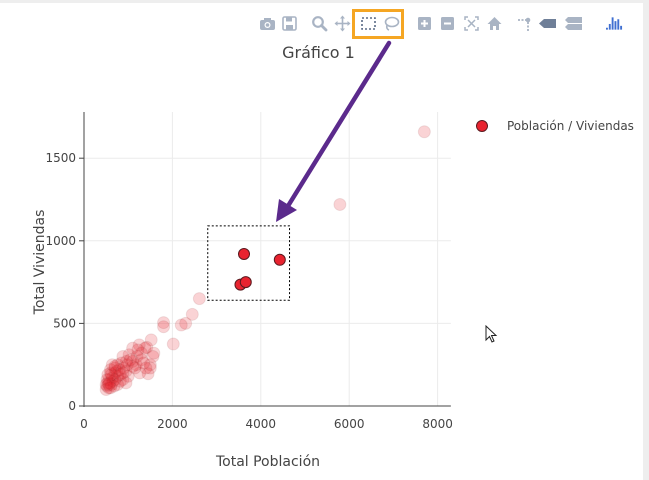 Image resolution: width=649 pixels, height=480 pixels. I want to click on y-tick-label: 1000, so click(60, 241).